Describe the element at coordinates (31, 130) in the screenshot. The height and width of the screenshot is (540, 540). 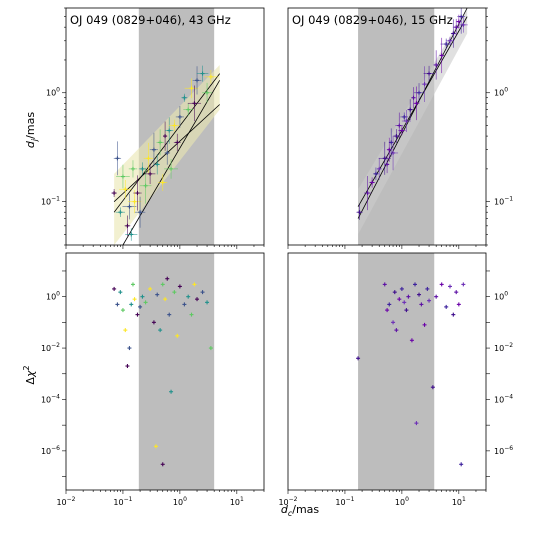
I see `y-axis-label-top: dj/mas` at that location.